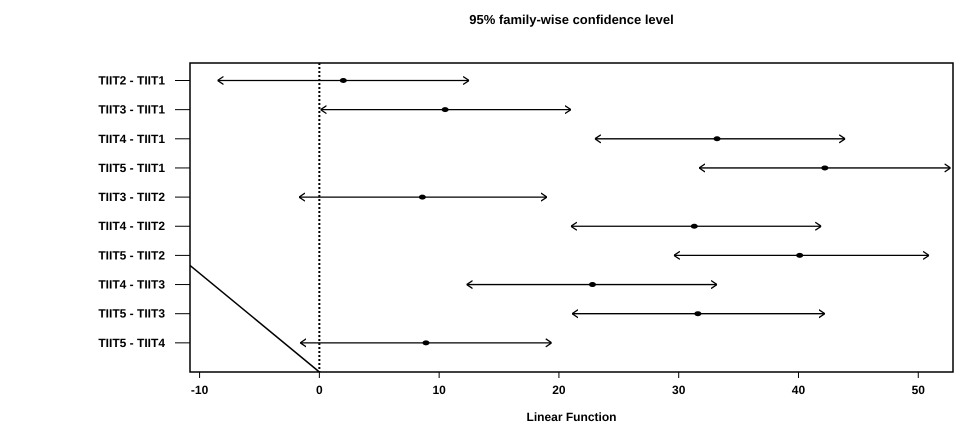  Describe the element at coordinates (199, 390) in the screenshot. I see `x-tick-label: -10` at that location.